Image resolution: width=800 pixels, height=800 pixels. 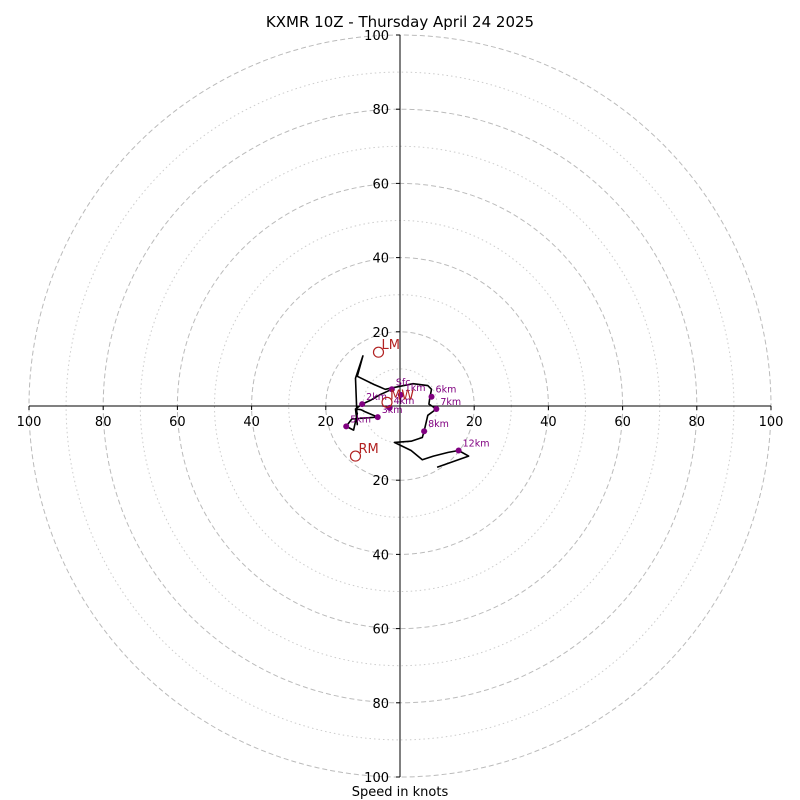 I want to click on storm-motion-label: LM, so click(x=390, y=345).